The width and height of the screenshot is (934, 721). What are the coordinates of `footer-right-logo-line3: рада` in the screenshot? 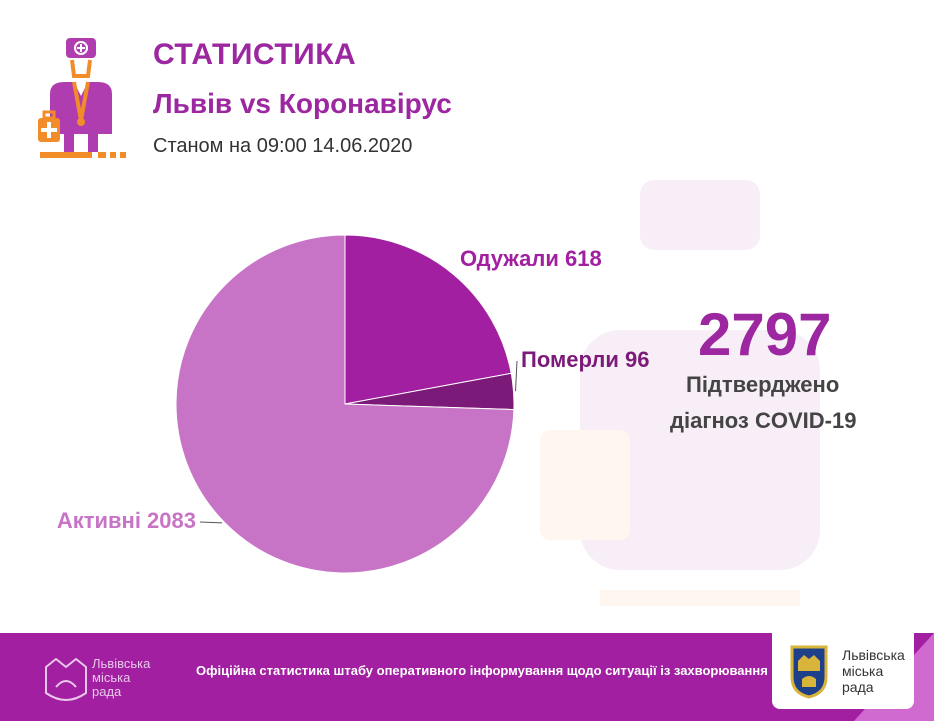 It's located at (858, 687).